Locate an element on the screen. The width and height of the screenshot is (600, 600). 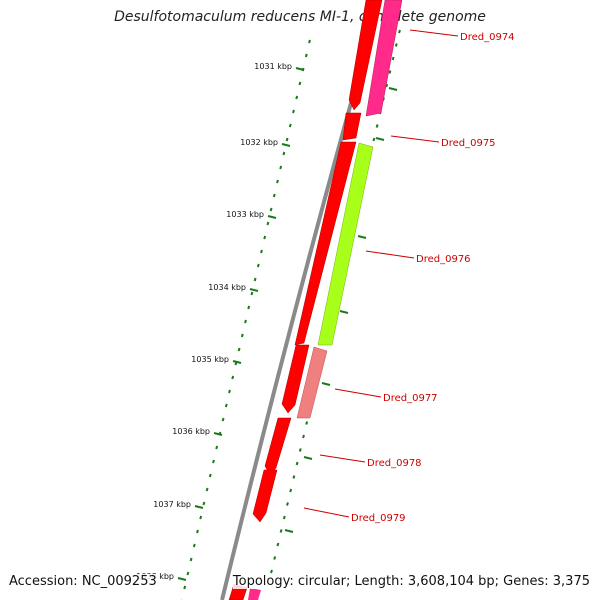
scale-tick-label: 1035 kbp is located at coordinates (210, 359).